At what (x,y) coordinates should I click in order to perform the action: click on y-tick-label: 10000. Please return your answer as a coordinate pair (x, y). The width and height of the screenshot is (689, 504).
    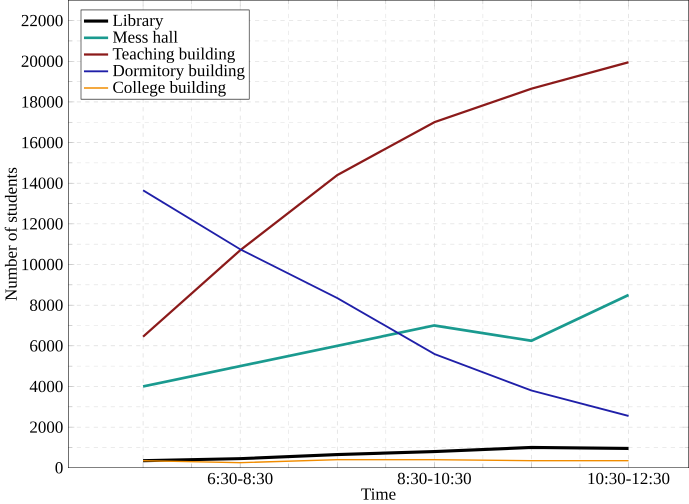
    Looking at the image, I should click on (42, 264).